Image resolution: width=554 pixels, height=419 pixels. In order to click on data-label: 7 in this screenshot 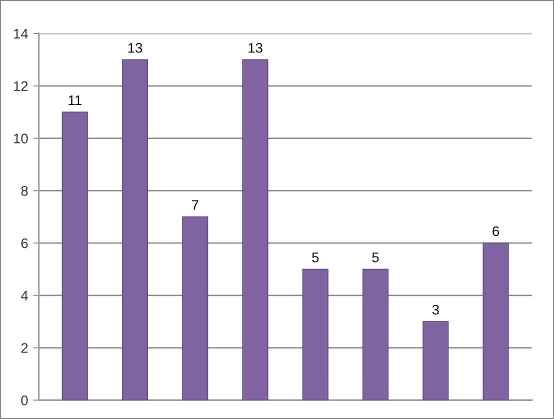, I will do `click(195, 205)`.